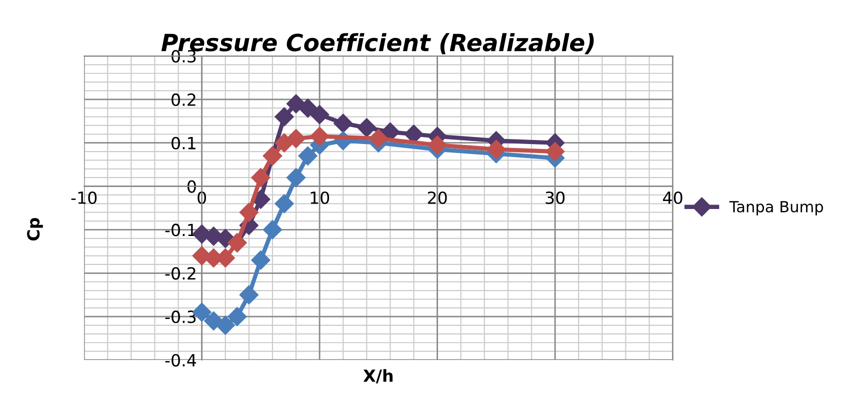 Image resolution: width=841 pixels, height=400 pixels. What do you see at coordinates (180, 273) in the screenshot?
I see `y-tick-label: -0.2` at bounding box center [180, 273].